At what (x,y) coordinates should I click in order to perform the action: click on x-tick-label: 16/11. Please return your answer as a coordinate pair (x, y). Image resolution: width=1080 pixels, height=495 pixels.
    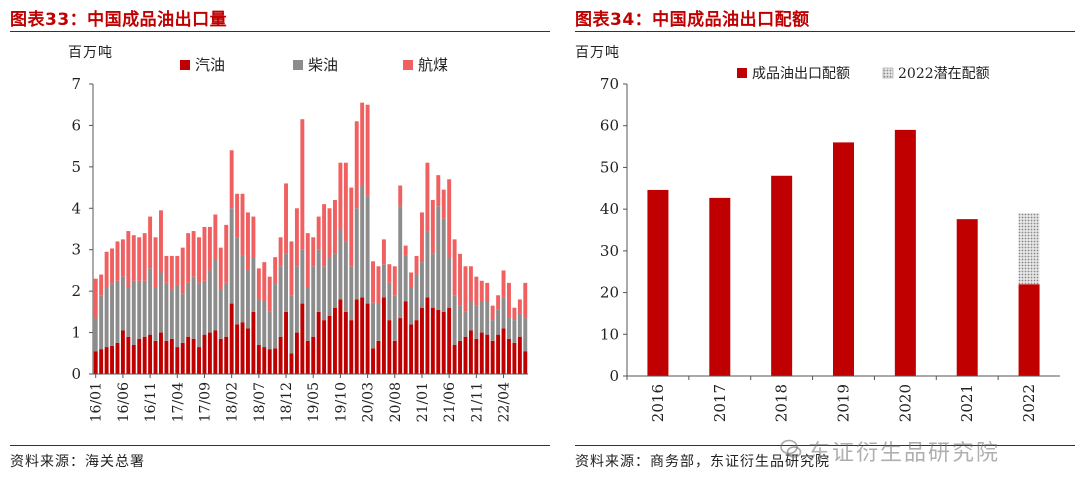
    Looking at the image, I should click on (151, 402).